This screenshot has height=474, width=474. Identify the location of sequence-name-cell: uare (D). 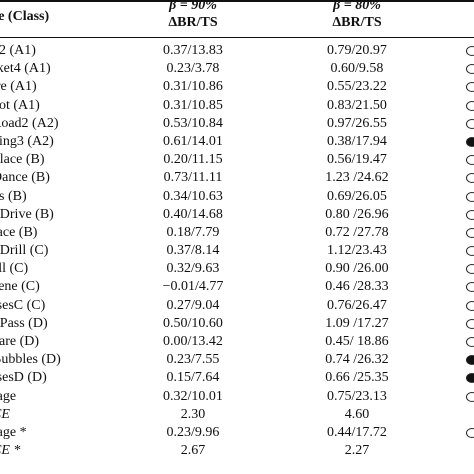
(20, 341).